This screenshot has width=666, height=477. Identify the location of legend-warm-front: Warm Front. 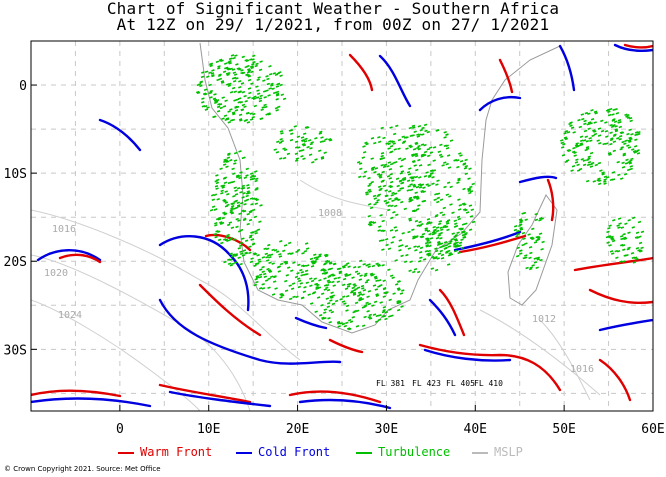
(165, 452).